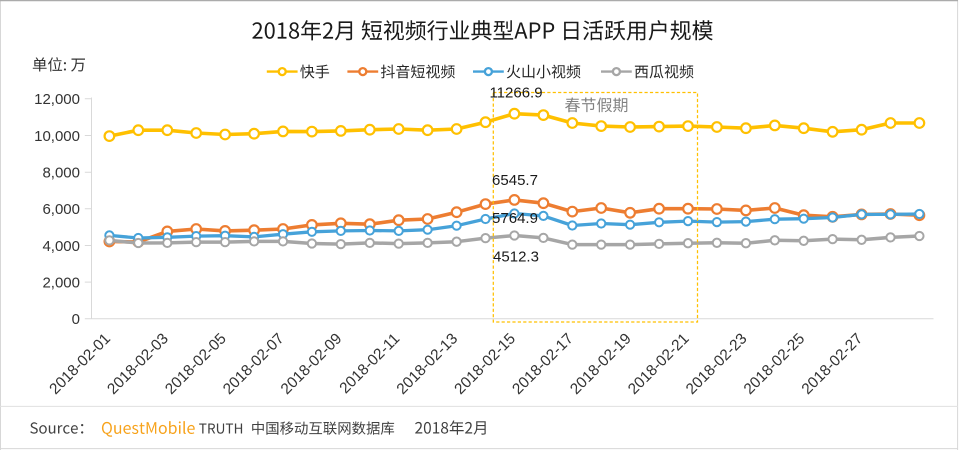 This screenshot has width=960, height=450. What do you see at coordinates (515, 93) in the screenshot?
I see `svg-text: 11266.9` at bounding box center [515, 93].